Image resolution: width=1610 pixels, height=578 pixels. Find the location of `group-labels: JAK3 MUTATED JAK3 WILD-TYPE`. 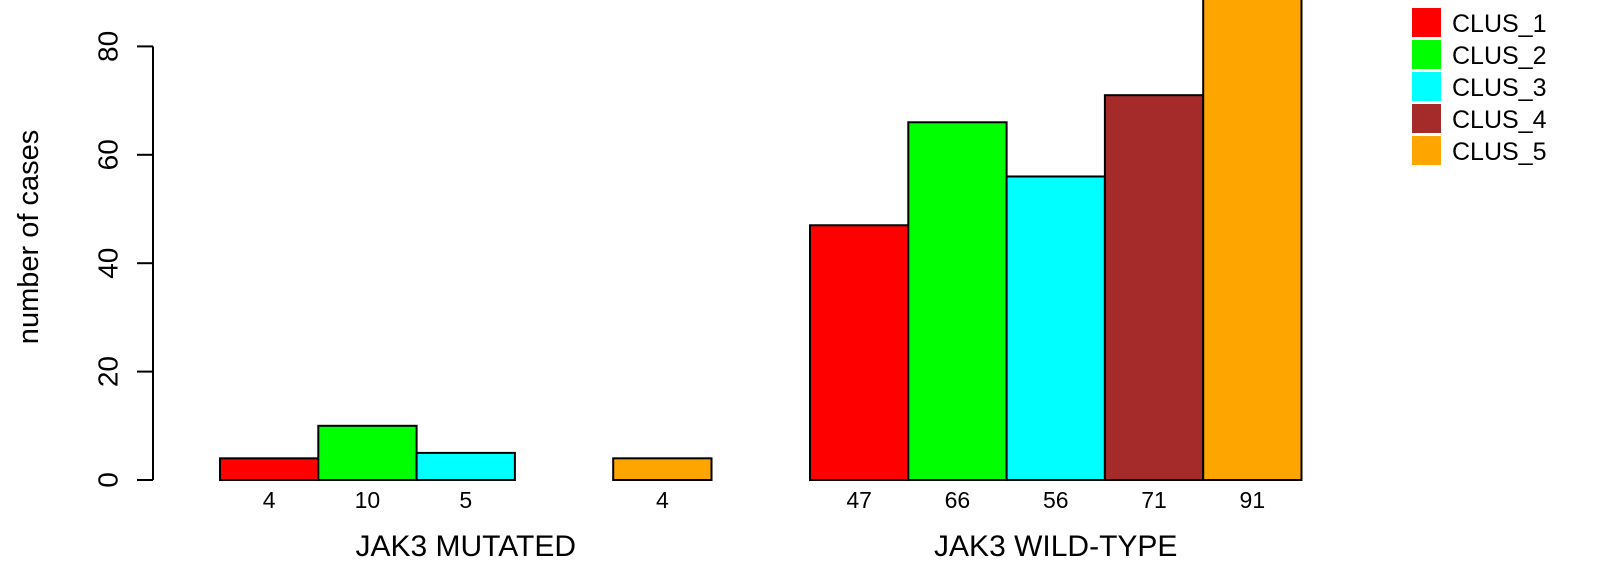

group-labels: JAK3 MUTATED JAK3 WILD-TYPE is located at coordinates (766, 546).